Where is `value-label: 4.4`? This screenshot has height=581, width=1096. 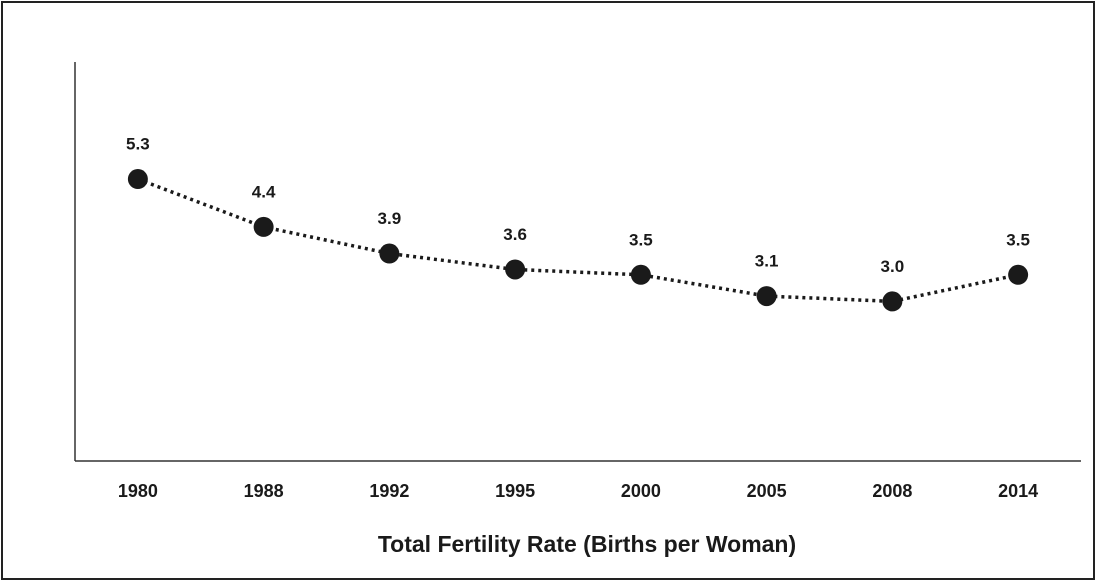 value-label: 4.4 is located at coordinates (264, 191).